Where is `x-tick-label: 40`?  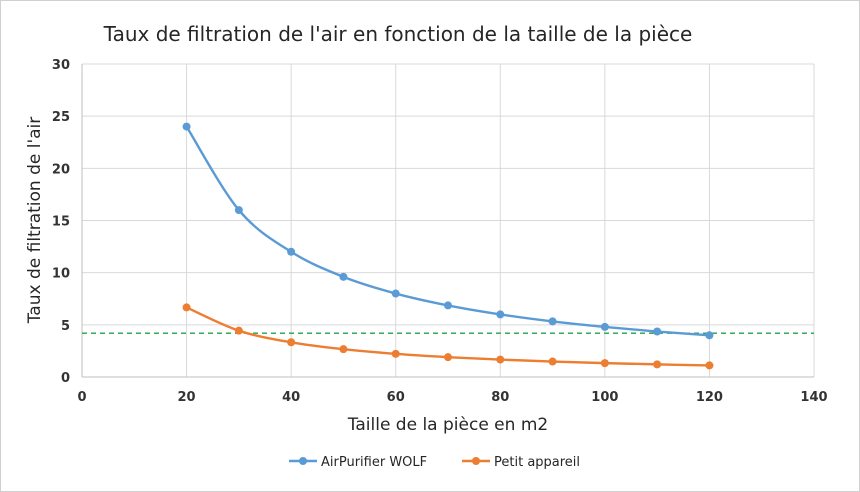
x-tick-label: 40 is located at coordinates (291, 397).